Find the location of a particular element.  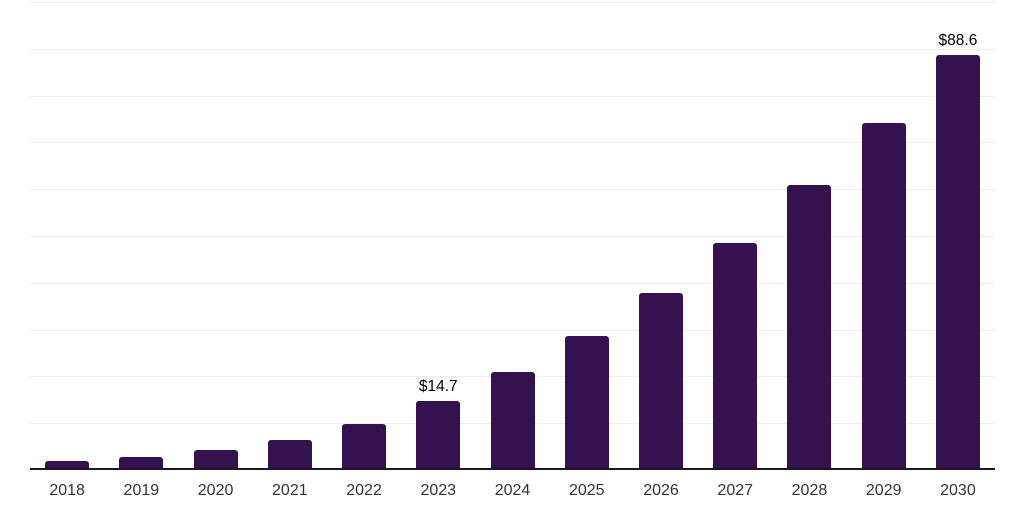

bar-cell-2027 is located at coordinates (735, 236).